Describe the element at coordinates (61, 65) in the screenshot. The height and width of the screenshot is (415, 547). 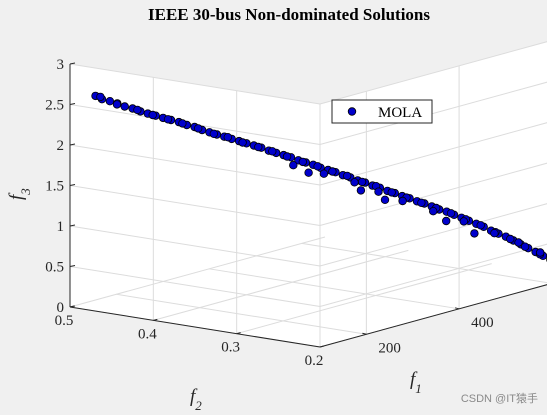
I see `z-tick-label: 3` at that location.